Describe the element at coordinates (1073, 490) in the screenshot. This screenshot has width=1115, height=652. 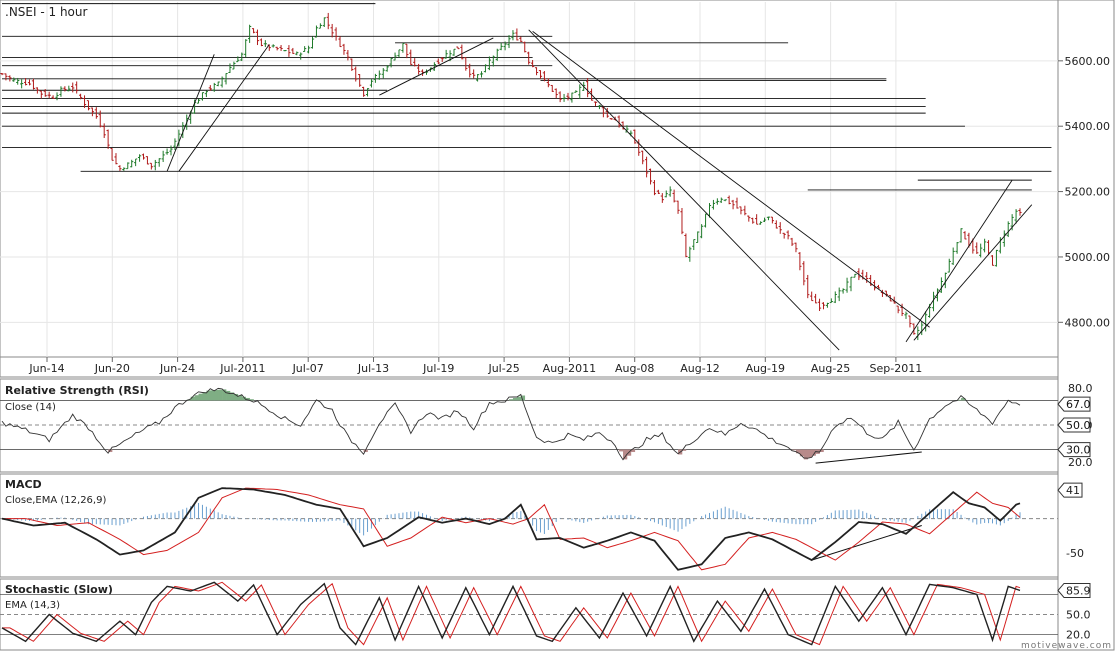
I see `macd-tick-label: 41` at that location.